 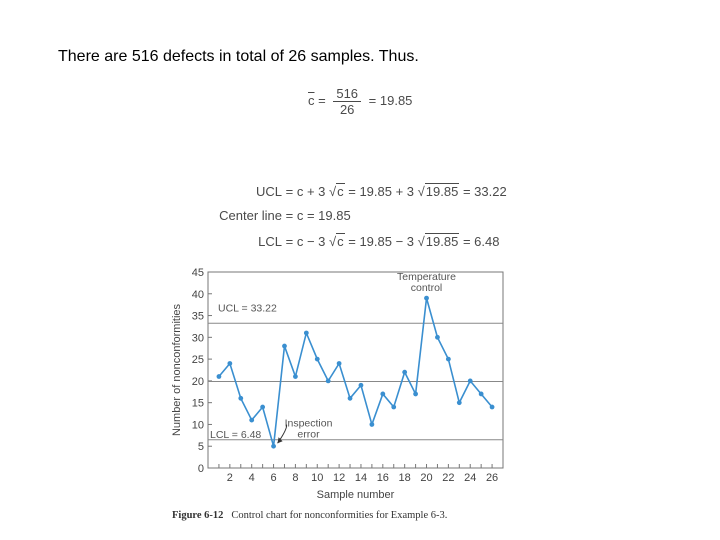 I want to click on x-tick-label: 24, so click(x=470, y=478).